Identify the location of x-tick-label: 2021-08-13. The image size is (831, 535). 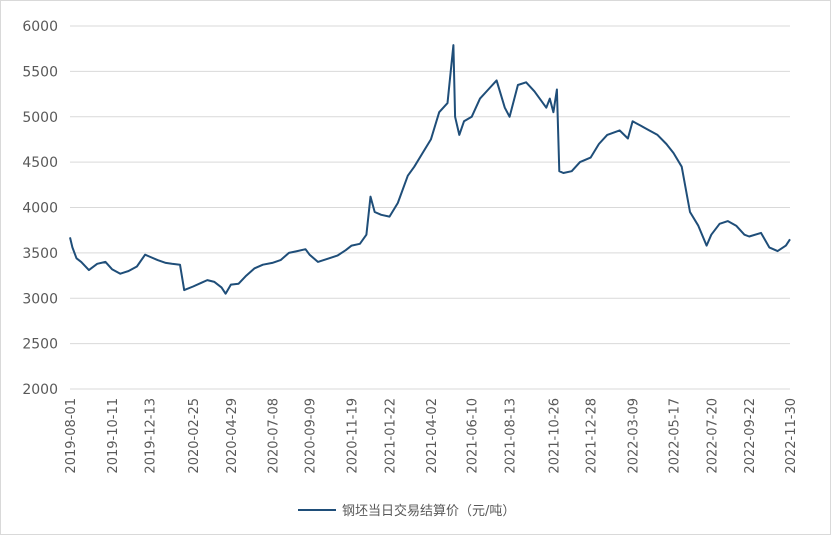
(511, 436).